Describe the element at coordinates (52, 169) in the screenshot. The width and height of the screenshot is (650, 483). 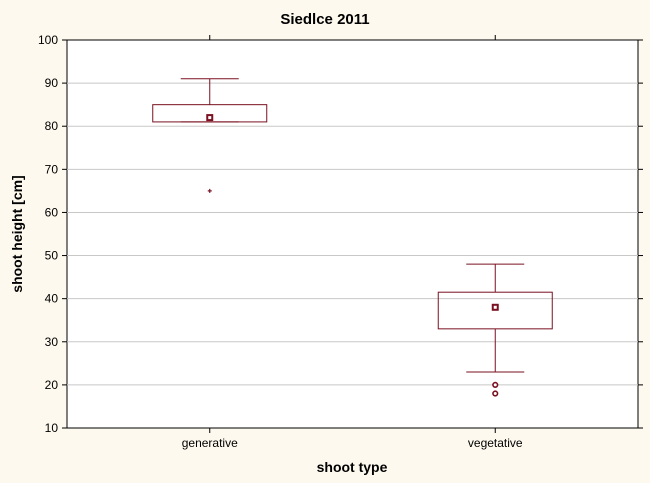
I see `y-tick-label: 70` at that location.